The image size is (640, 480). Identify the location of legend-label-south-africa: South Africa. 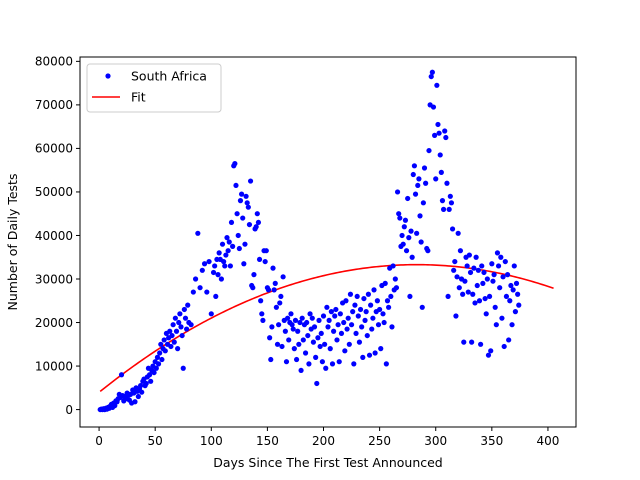
(169, 76).